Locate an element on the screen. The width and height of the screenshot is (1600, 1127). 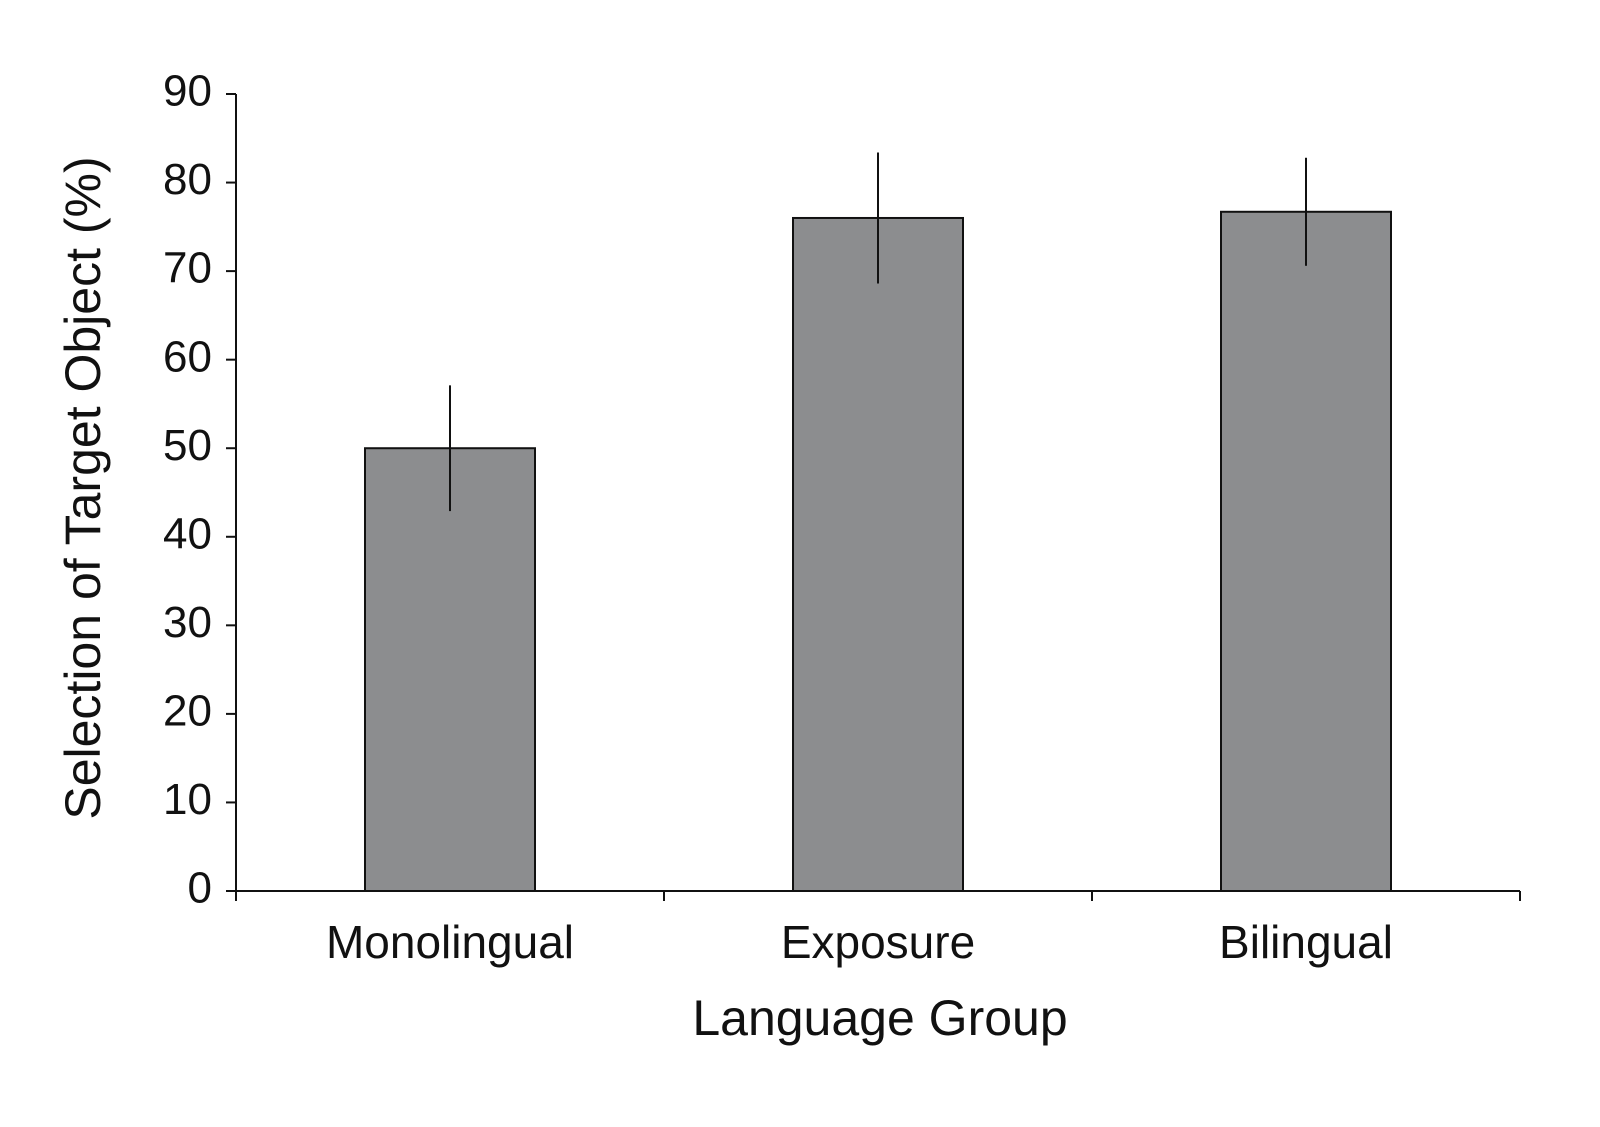
x-axis-title: Language Group is located at coordinates (879, 1018).